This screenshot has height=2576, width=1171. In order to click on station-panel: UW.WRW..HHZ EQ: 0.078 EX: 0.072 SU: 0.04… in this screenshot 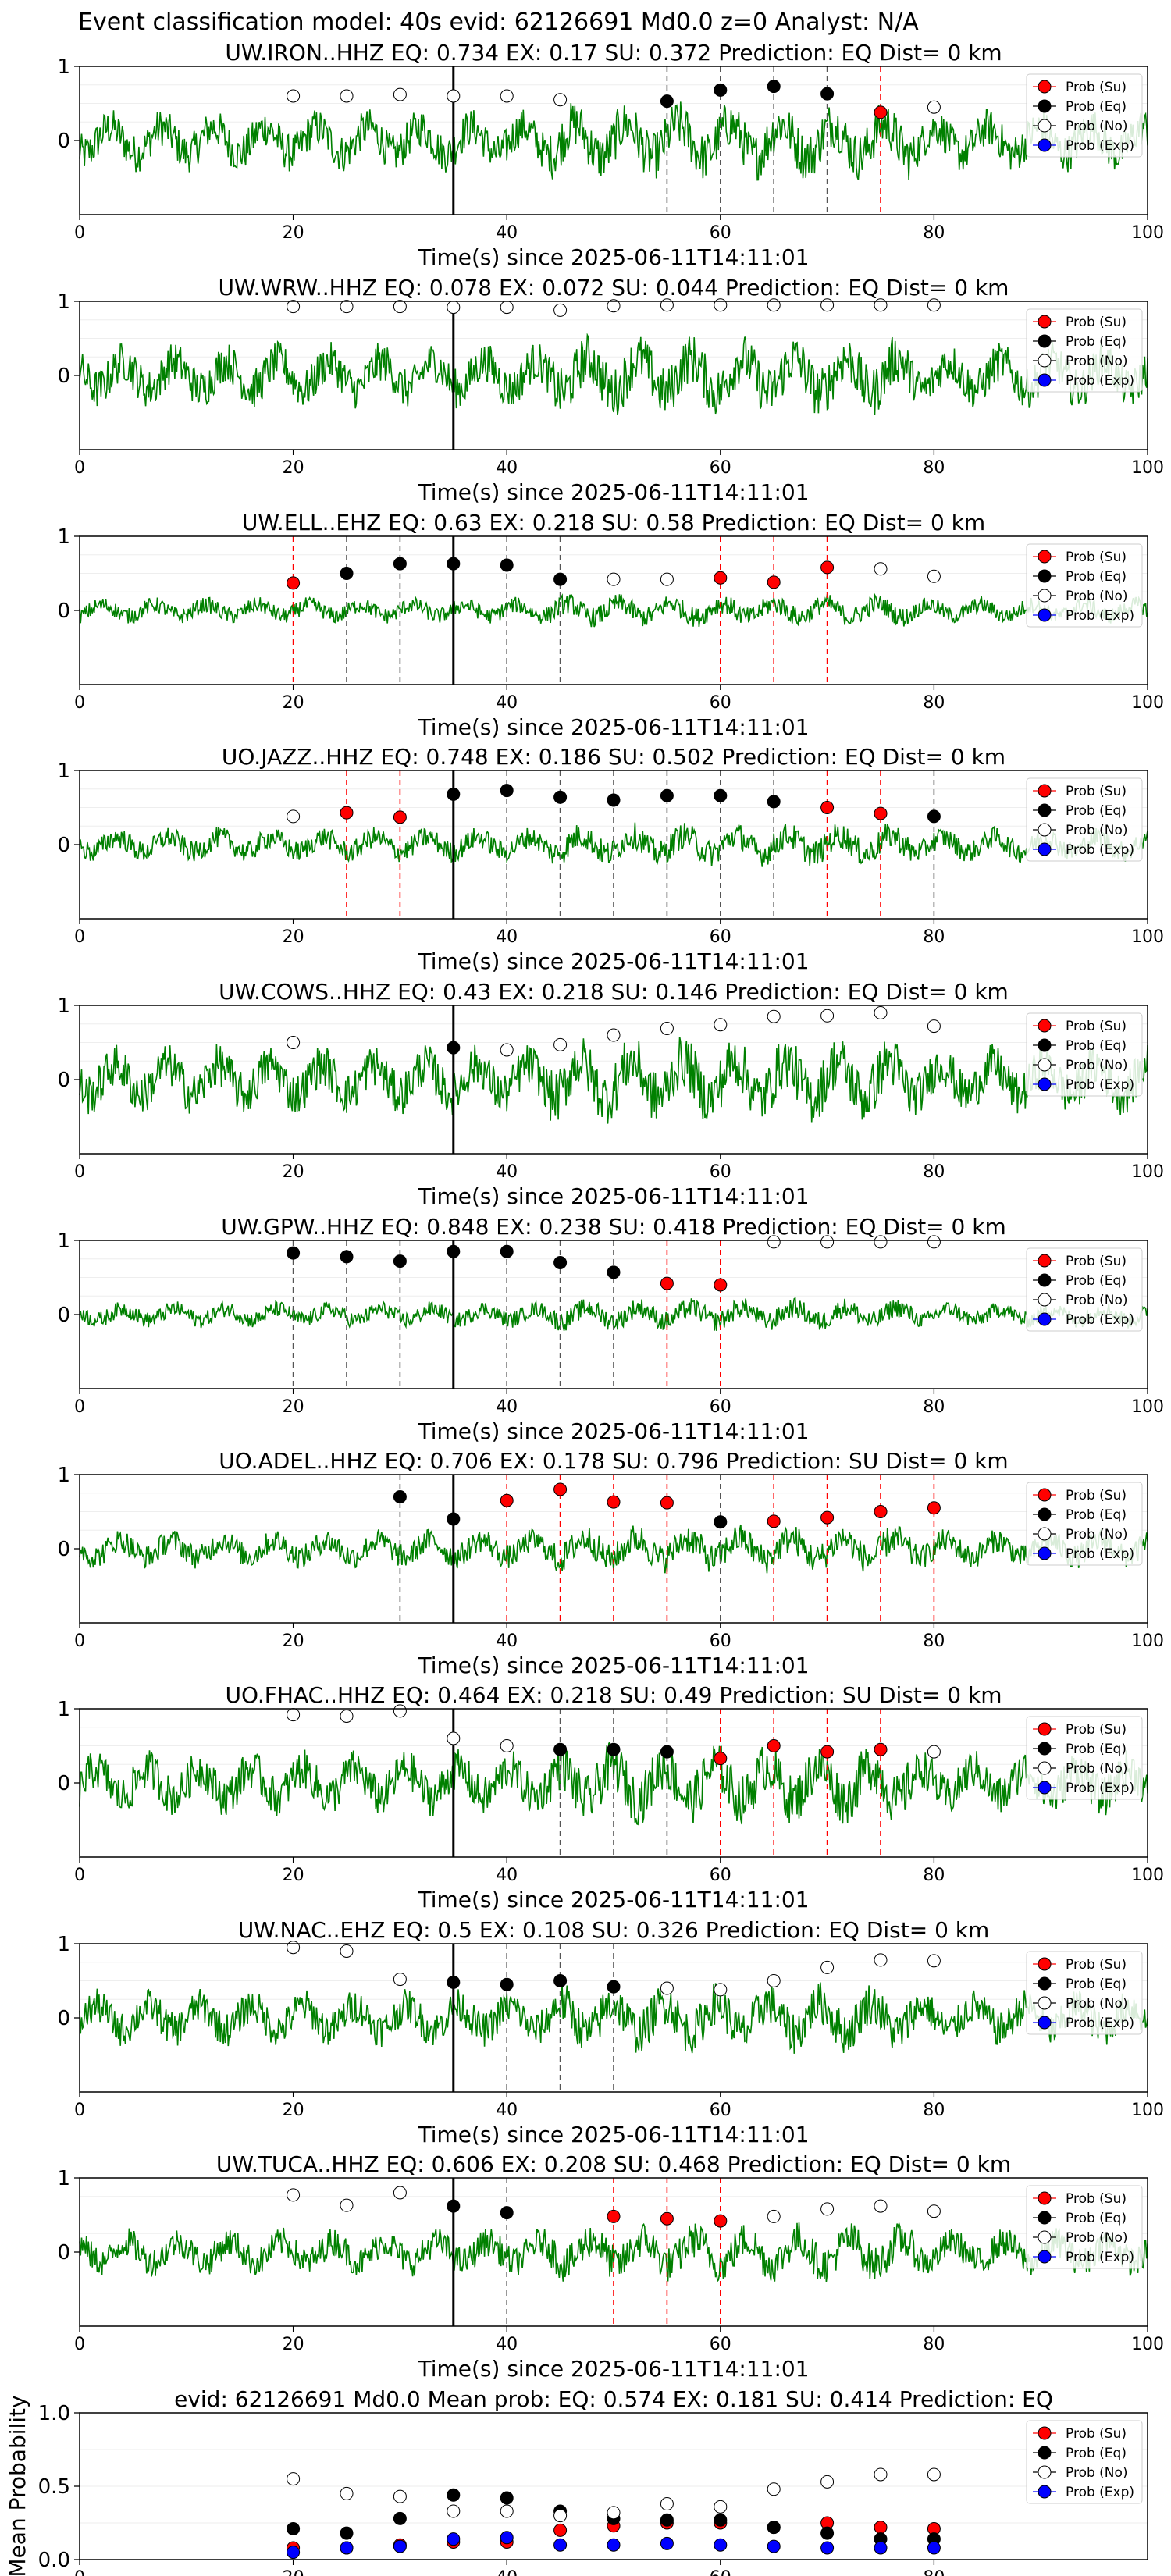, I will do `click(610, 390)`.